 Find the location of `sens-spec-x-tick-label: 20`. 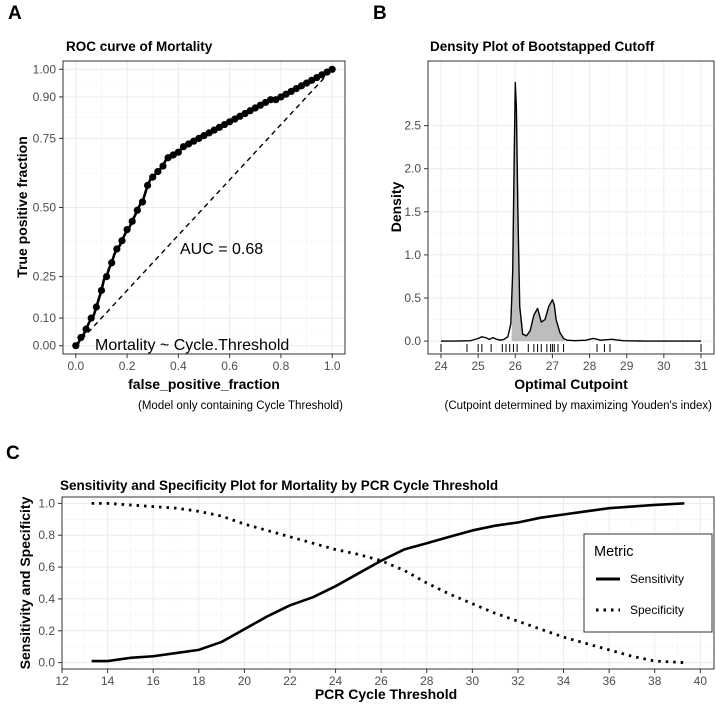

sens-spec-x-tick-label: 20 is located at coordinates (245, 681).